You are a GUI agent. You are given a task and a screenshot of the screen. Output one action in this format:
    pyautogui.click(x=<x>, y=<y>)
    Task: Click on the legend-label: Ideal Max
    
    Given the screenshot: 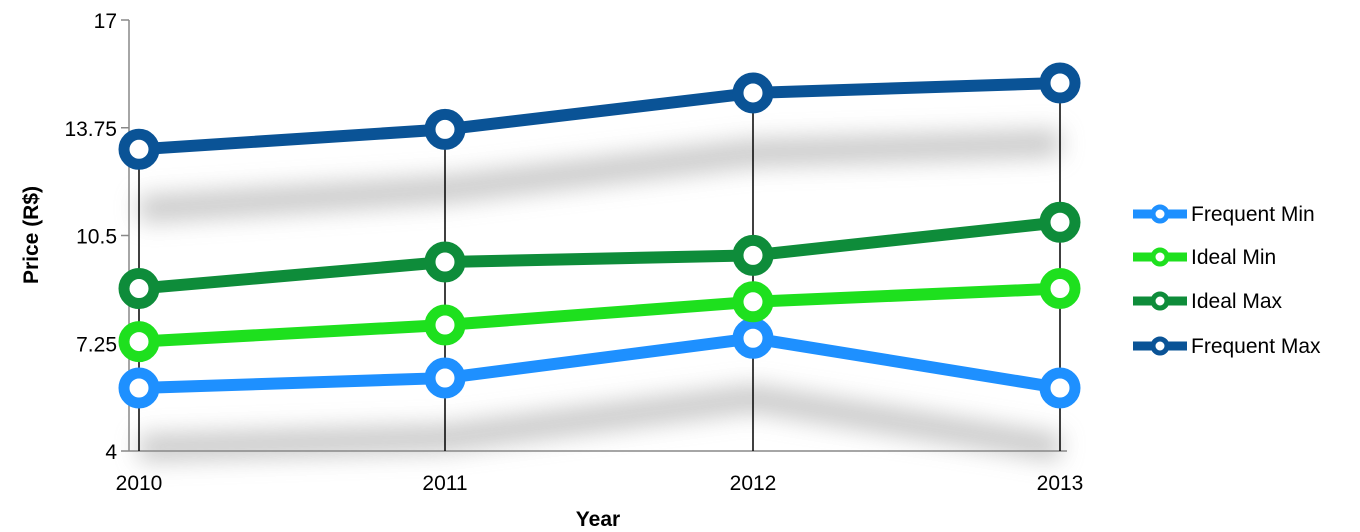 What is the action you would take?
    pyautogui.click(x=1237, y=301)
    